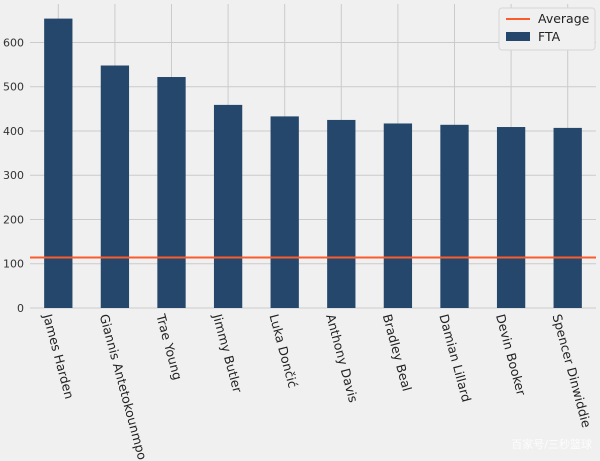 This screenshot has width=600, height=461. What do you see at coordinates (564, 18) in the screenshot?
I see `legend-average-label: Average` at bounding box center [564, 18].